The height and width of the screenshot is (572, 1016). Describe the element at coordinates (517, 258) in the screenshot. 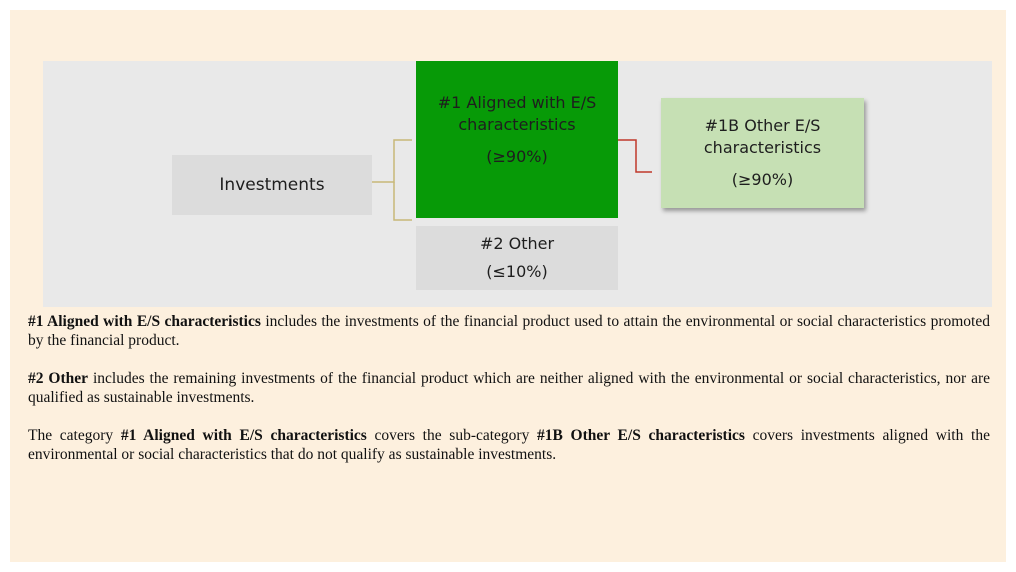

I see `node-other: #2 Other (≤10%)` at that location.